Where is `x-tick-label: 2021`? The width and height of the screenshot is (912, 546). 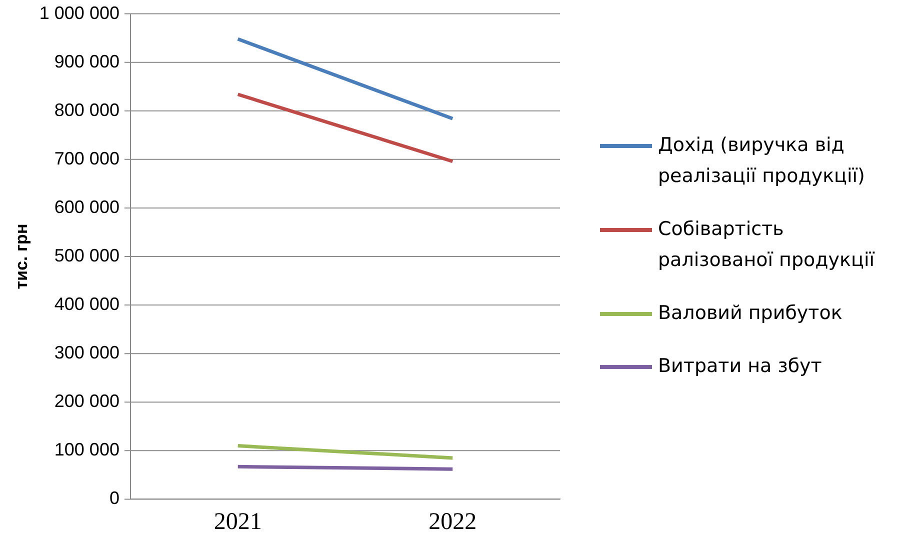
x-tick-label: 2021 is located at coordinates (238, 521).